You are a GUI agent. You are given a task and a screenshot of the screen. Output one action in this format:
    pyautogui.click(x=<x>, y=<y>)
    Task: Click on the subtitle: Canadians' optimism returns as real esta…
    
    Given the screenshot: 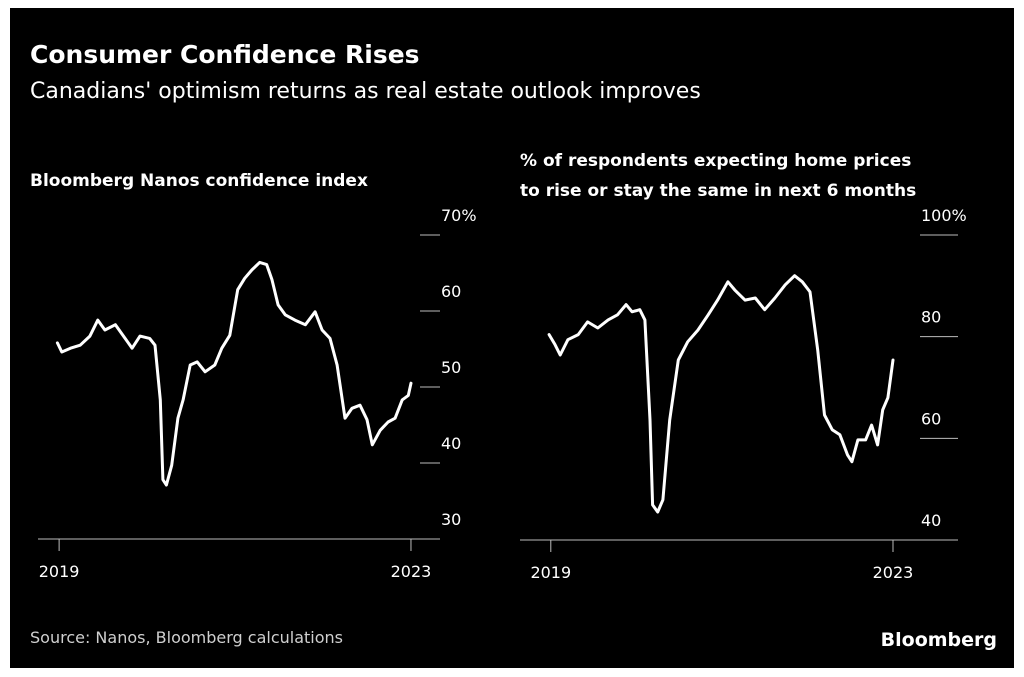 What is the action you would take?
    pyautogui.click(x=365, y=91)
    